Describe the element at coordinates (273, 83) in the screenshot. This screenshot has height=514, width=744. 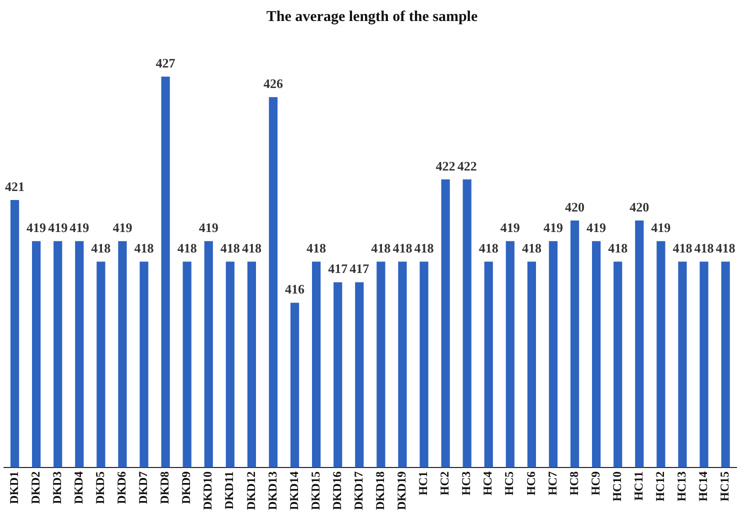
I see `data-label: 426` at that location.